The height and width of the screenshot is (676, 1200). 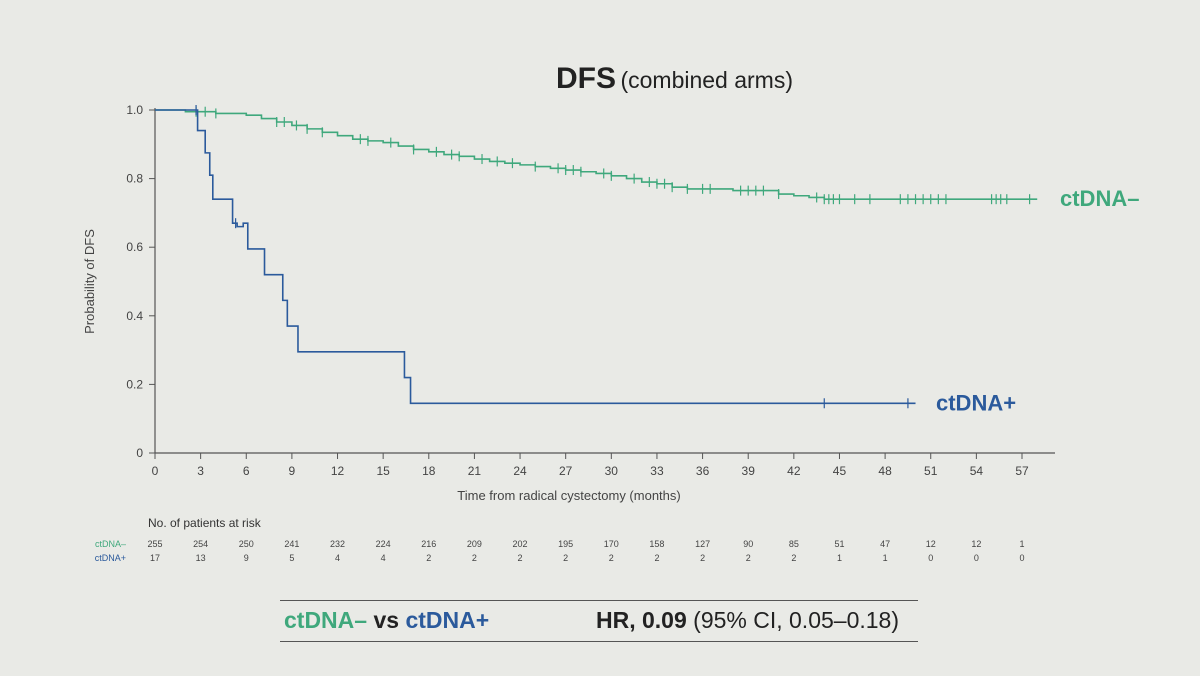 What do you see at coordinates (657, 471) in the screenshot?
I see `x-tick-label: 33` at bounding box center [657, 471].